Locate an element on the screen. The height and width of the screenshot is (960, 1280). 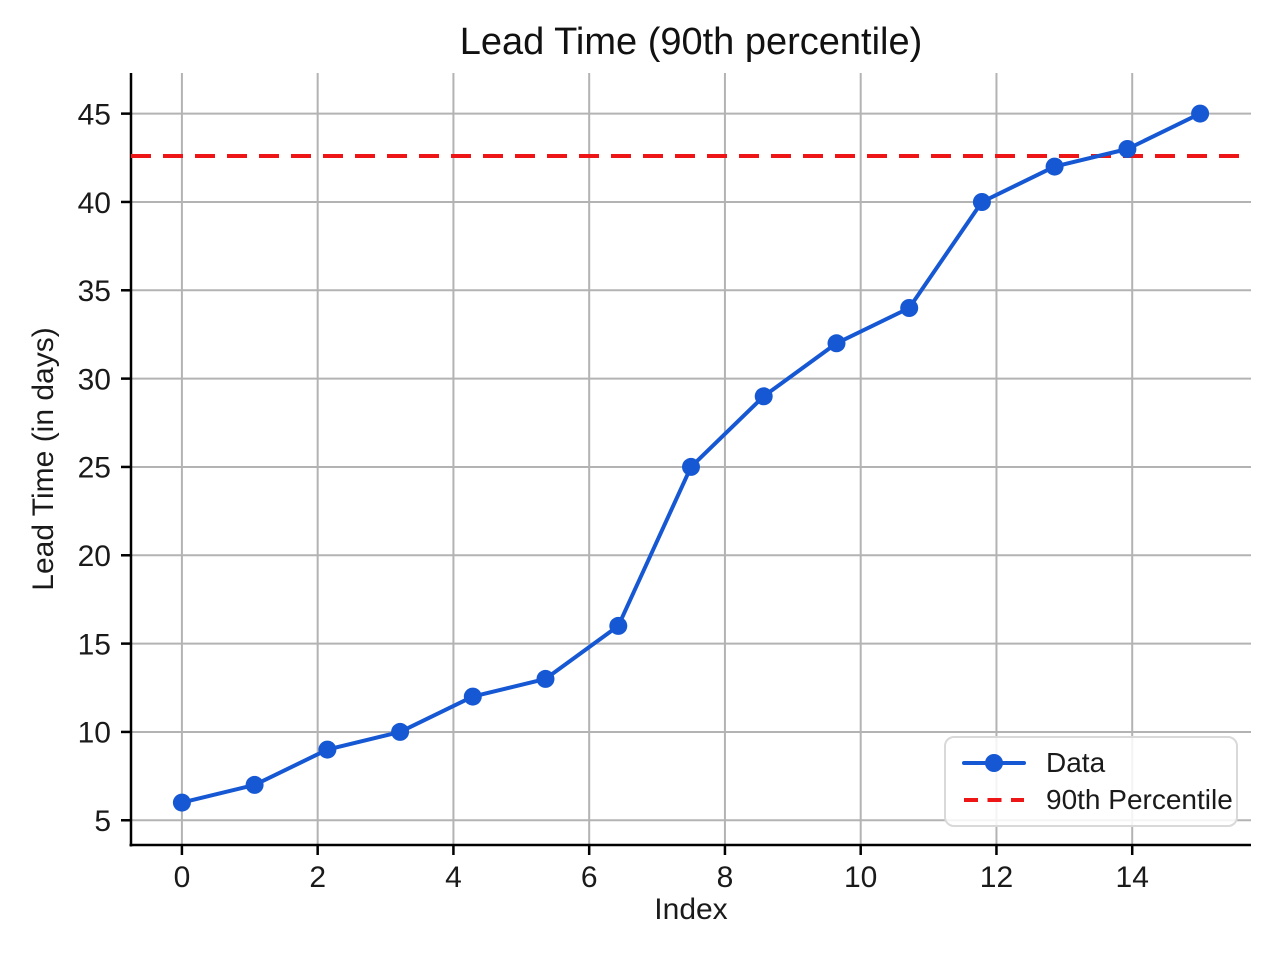
x-tick-label: 12 is located at coordinates (996, 877).